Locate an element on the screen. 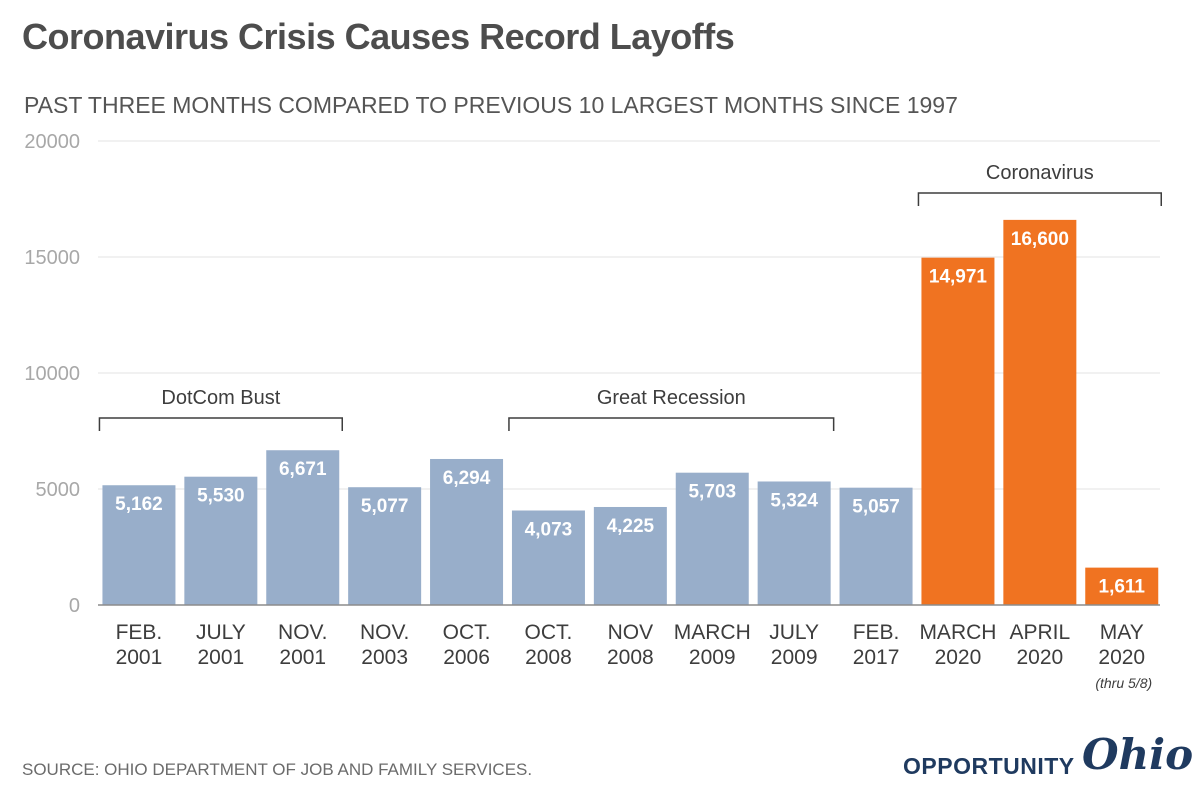 This screenshot has height=804, width=1200. y-tick-label: 15000 is located at coordinates (52, 258).